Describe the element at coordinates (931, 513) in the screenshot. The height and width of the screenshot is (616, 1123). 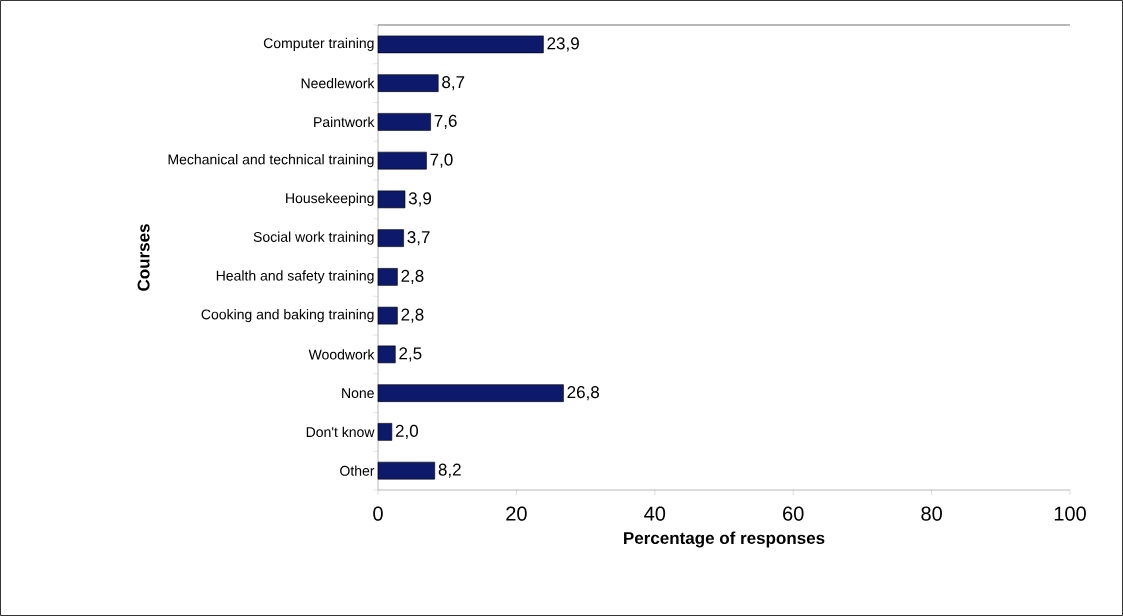
I see `x-tick-label: 80` at that location.